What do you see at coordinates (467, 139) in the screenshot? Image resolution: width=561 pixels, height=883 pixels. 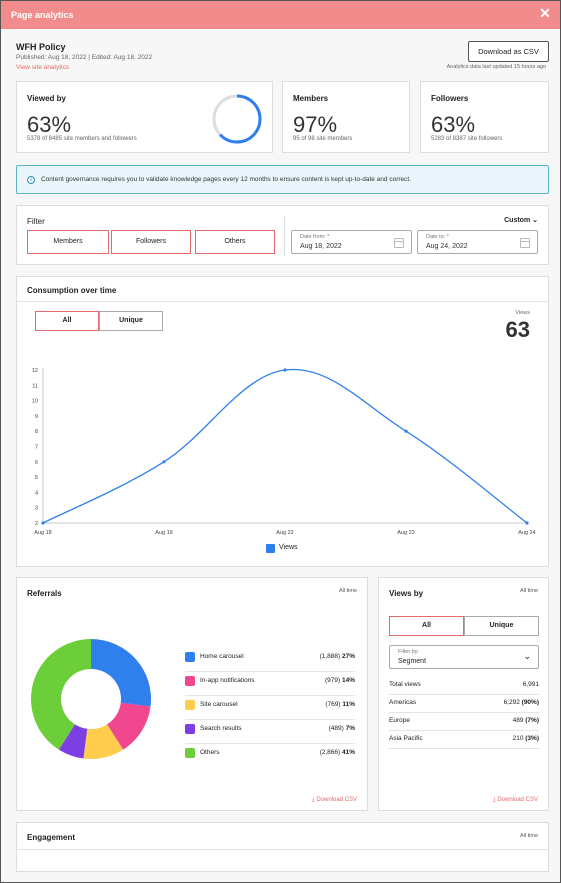 I see `stat-subtitle: 5283 of 8387 site followers` at bounding box center [467, 139].